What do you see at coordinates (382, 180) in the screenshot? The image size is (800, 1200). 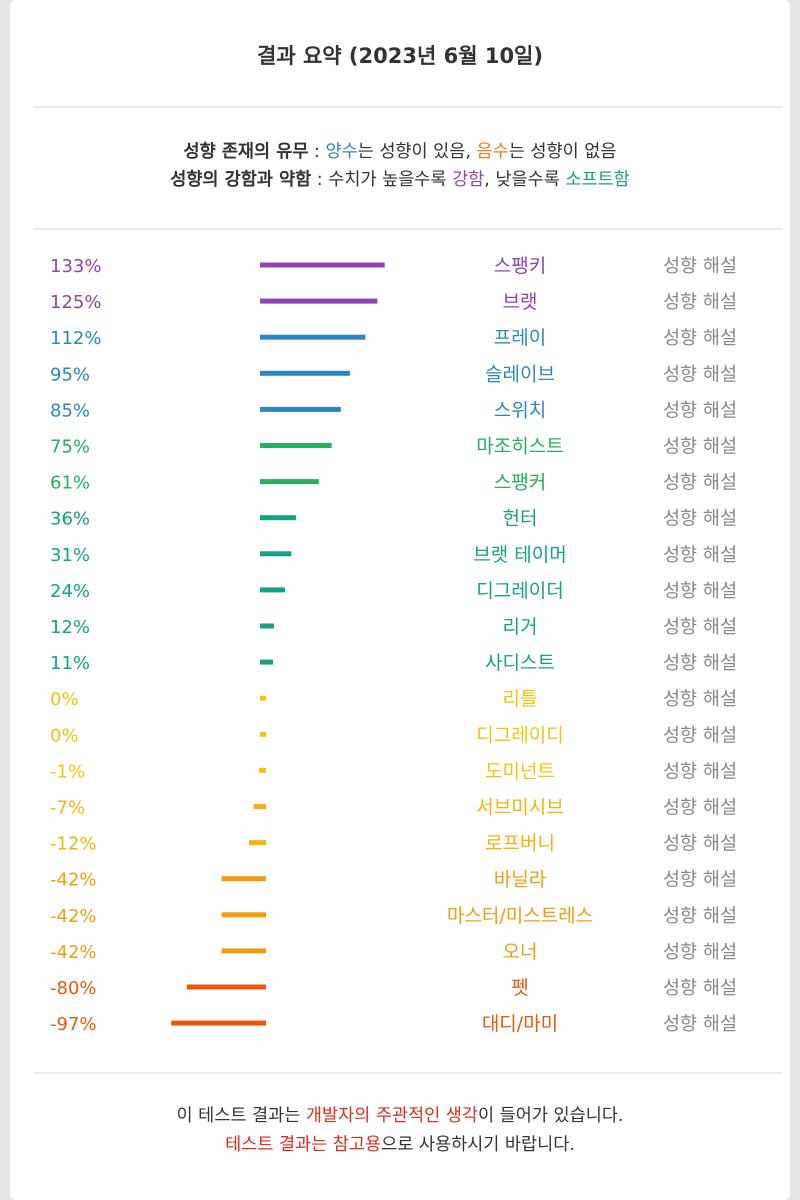 I see `legend-strength-sep: : 수치가 높을수록` at bounding box center [382, 180].